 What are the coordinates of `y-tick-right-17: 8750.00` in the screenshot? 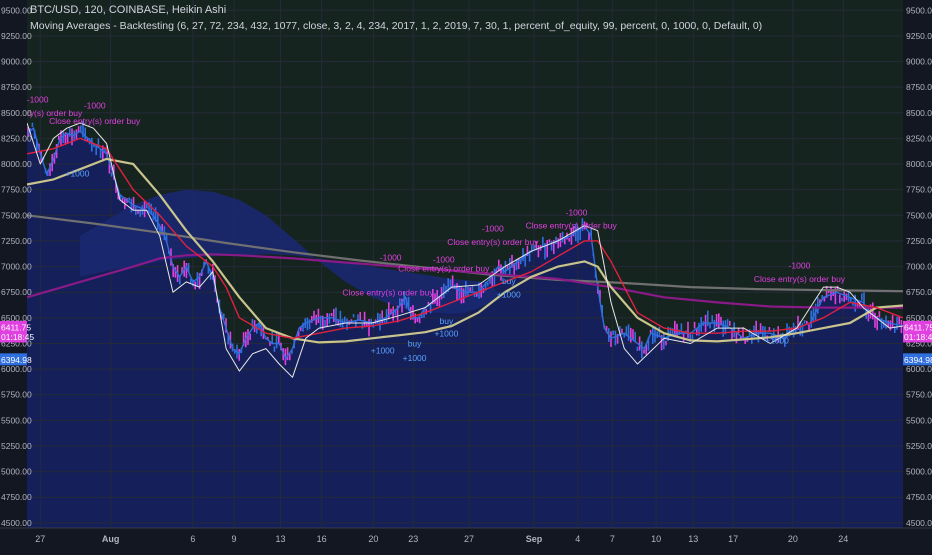 It's located at (919, 87).